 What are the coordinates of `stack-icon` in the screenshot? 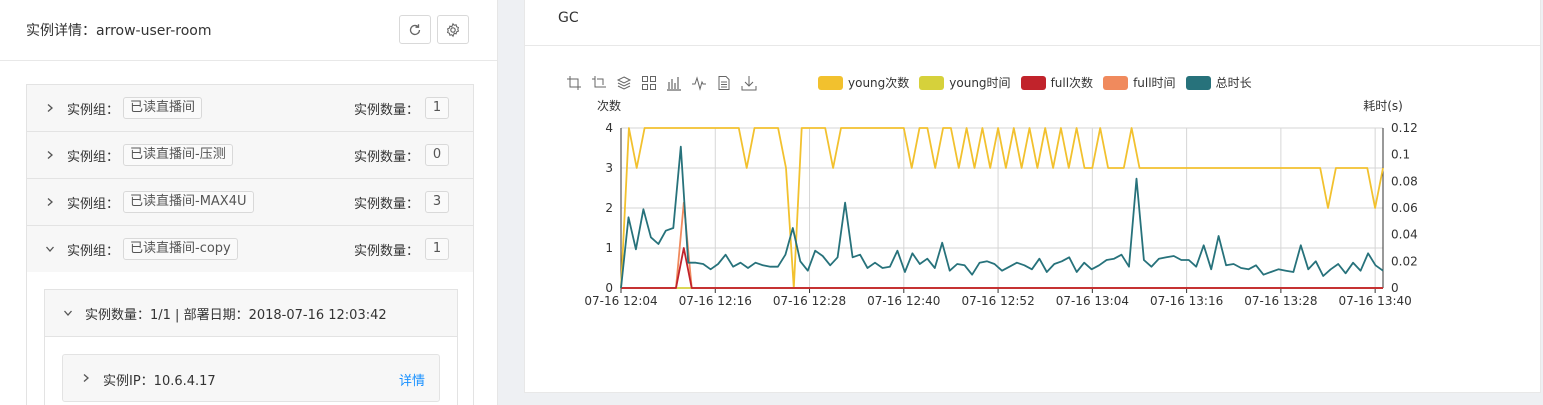 It's located at (624, 83).